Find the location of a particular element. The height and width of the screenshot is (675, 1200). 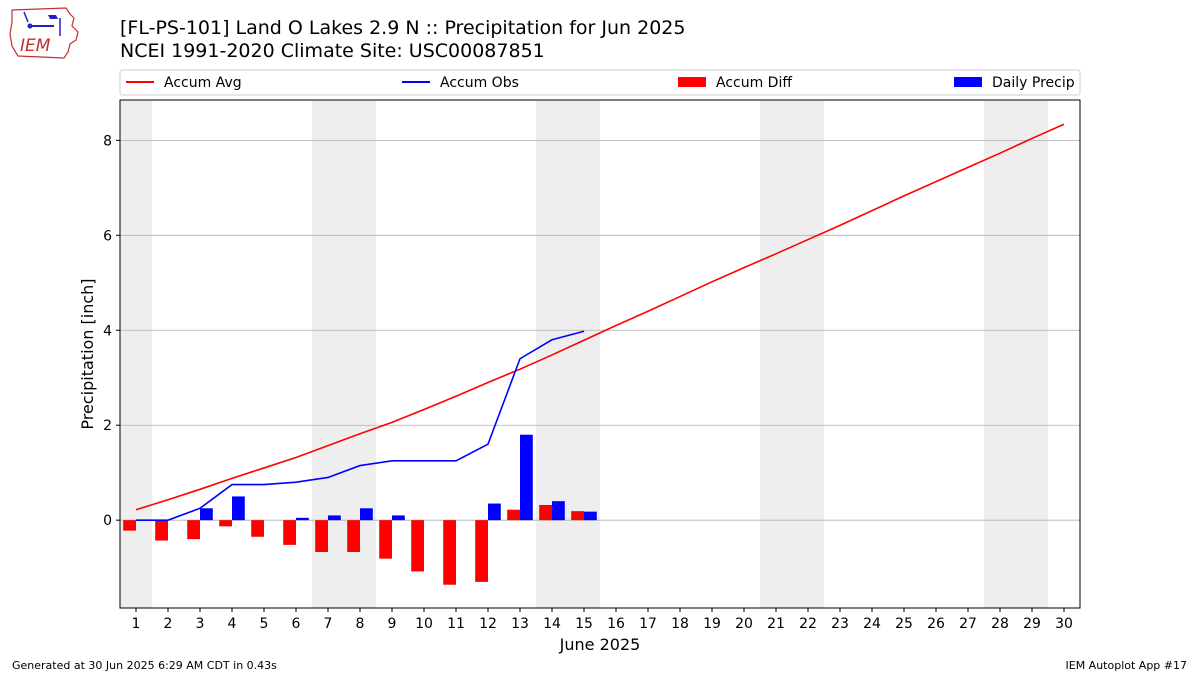

y-tick-label: 8 is located at coordinates (107, 141).